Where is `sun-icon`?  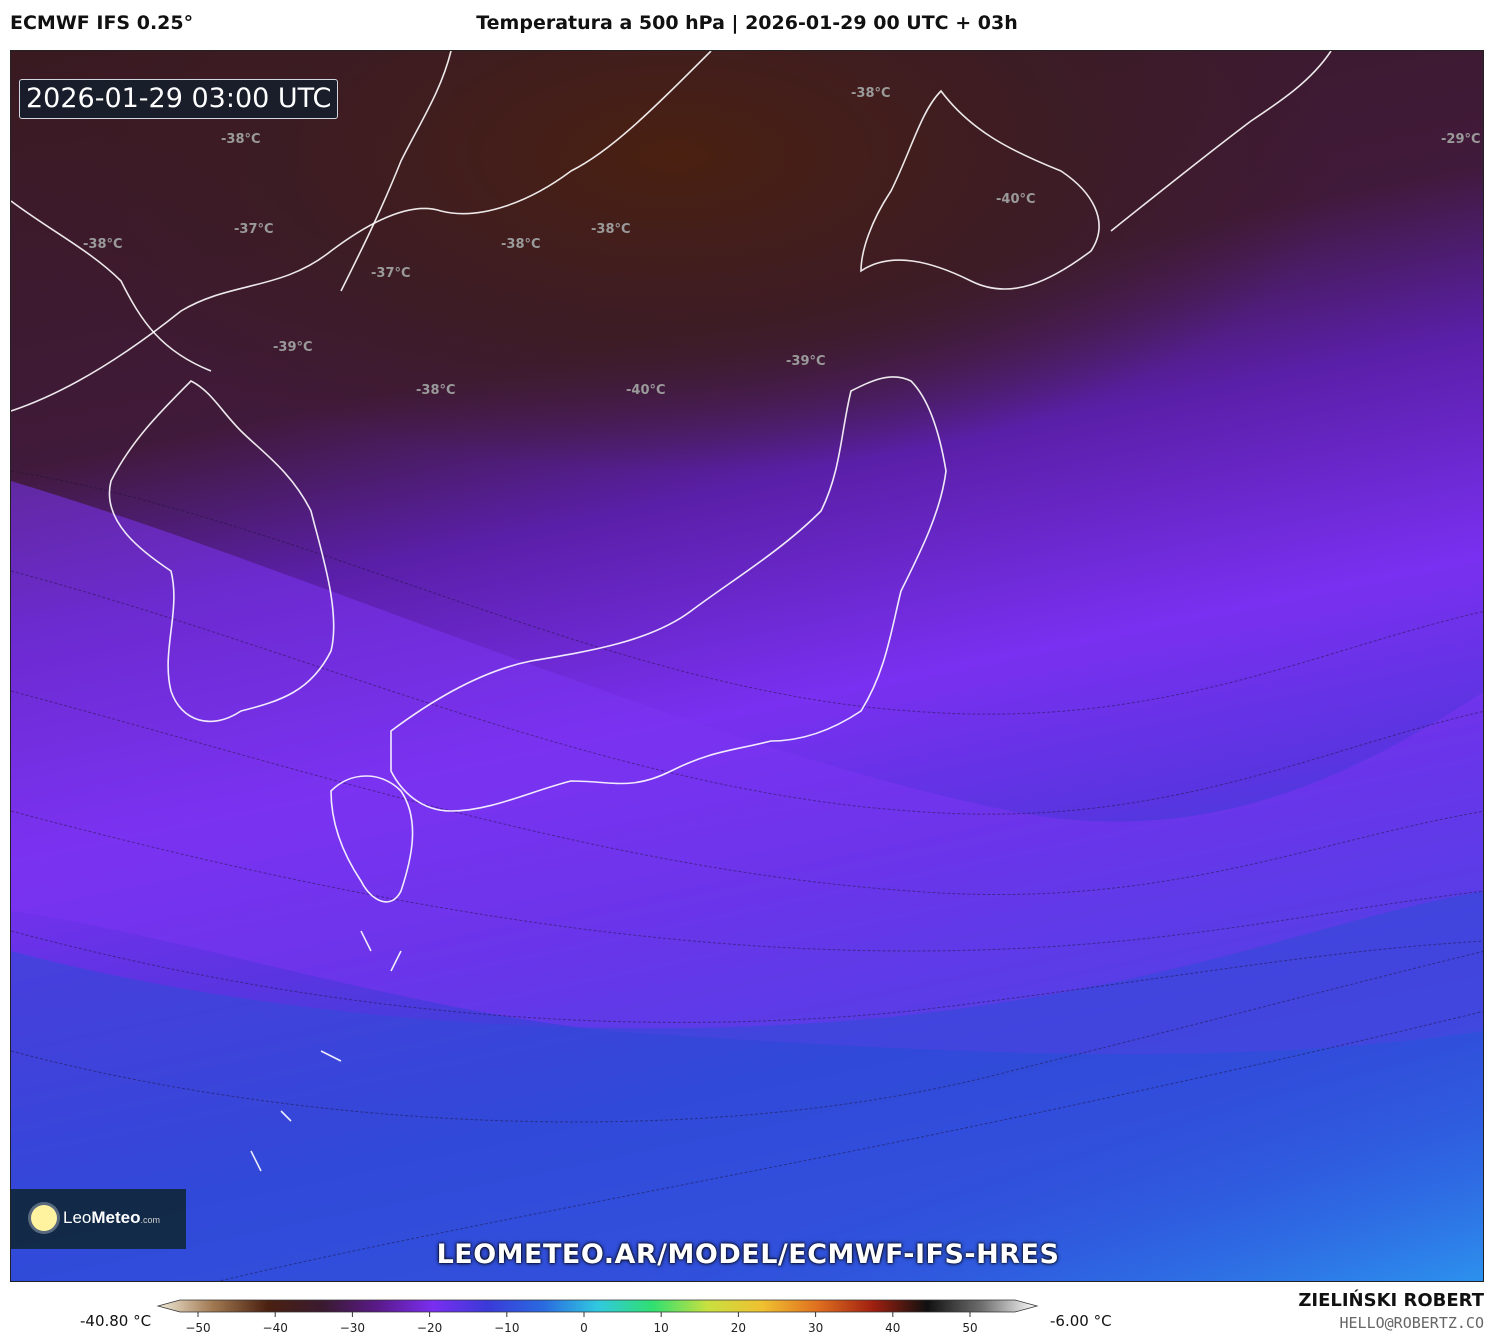 sun-icon is located at coordinates (44, 1218).